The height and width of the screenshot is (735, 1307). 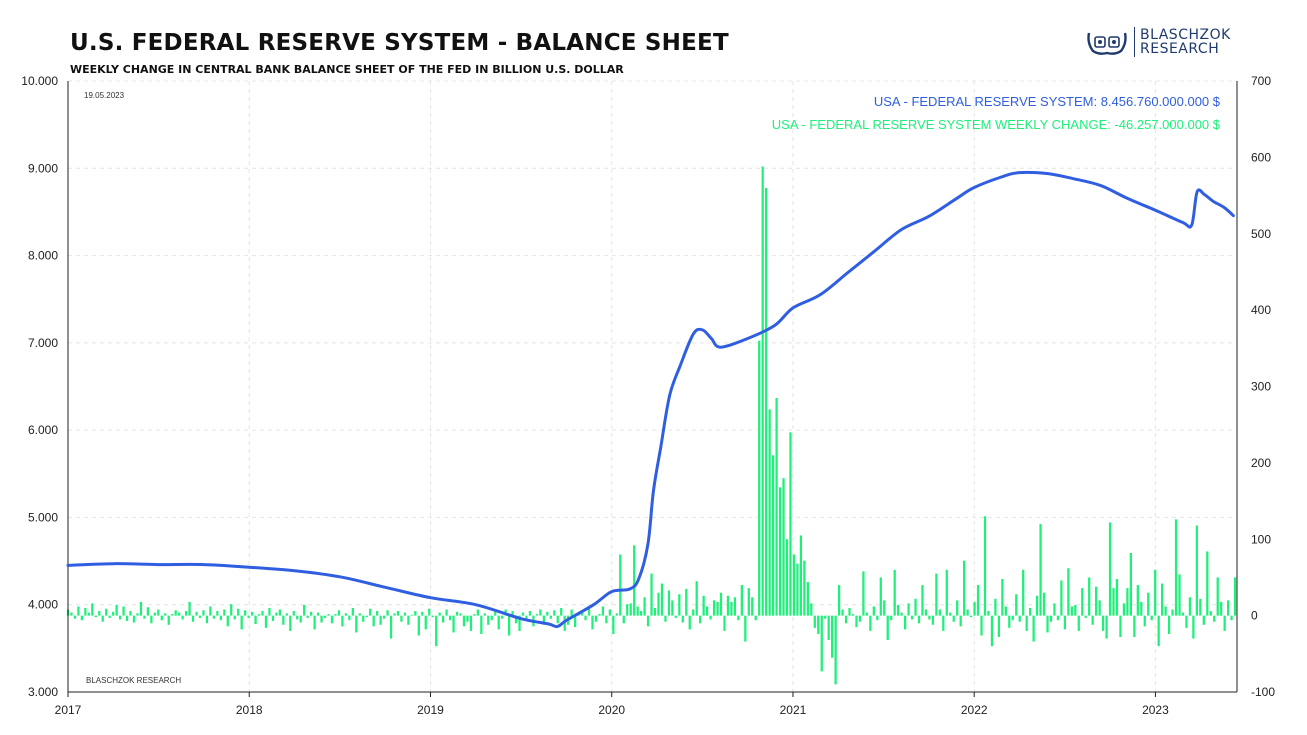 I want to click on watermark-label: BLASCHZOK RESEARCH, so click(x=133, y=680).